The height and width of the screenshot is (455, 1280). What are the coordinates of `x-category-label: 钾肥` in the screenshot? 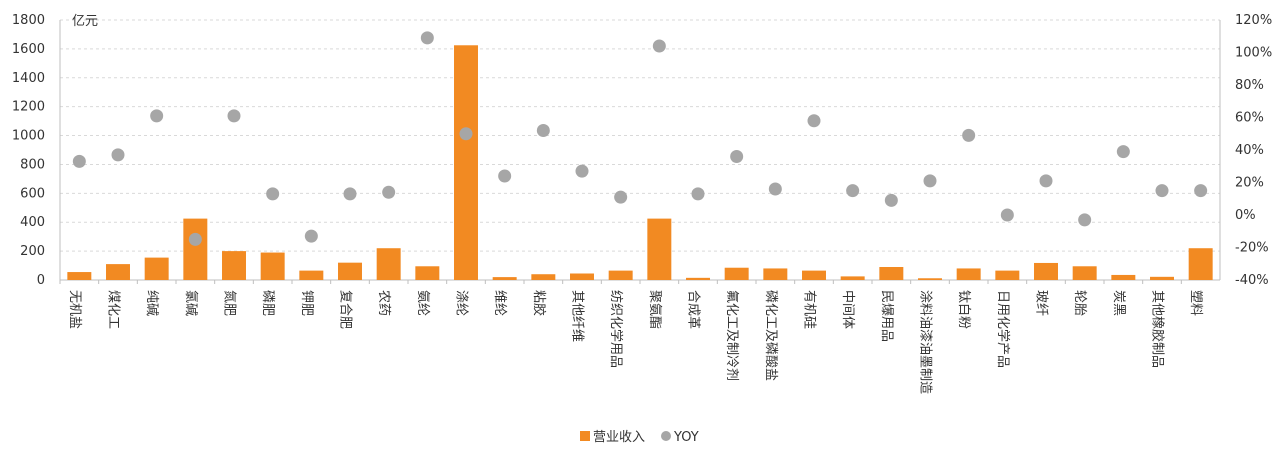 It's located at (306, 303).